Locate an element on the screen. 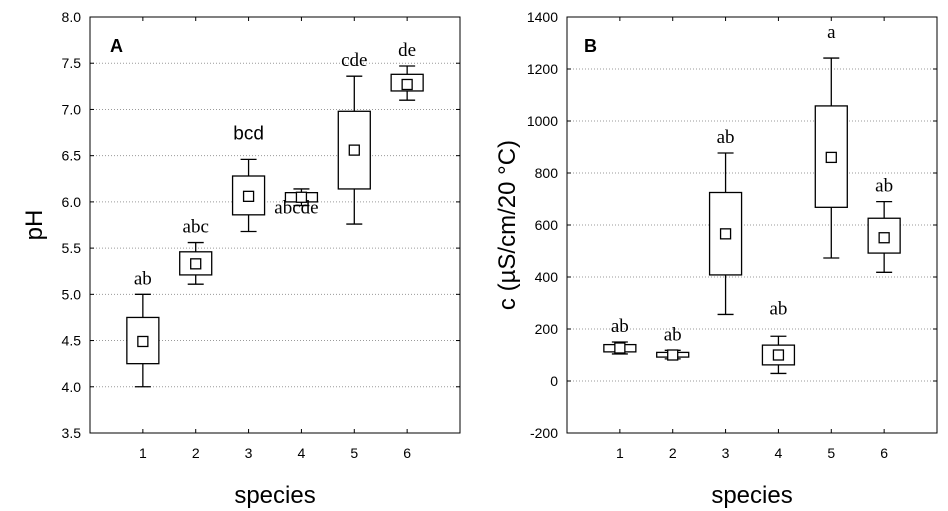 Image resolution: width=948 pixels, height=511 pixels. box-species-5: cde is located at coordinates (354, 137).